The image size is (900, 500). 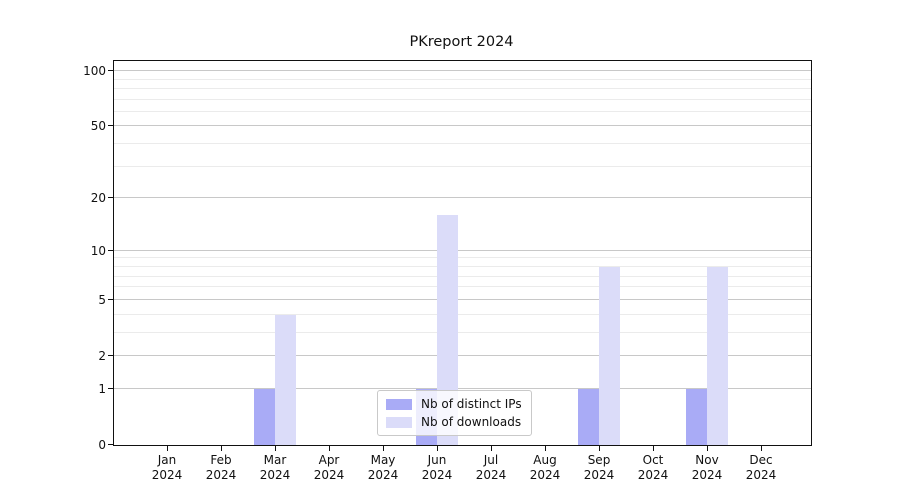 I want to click on x-axis-tick-label: Dec 2024, so click(x=761, y=468).